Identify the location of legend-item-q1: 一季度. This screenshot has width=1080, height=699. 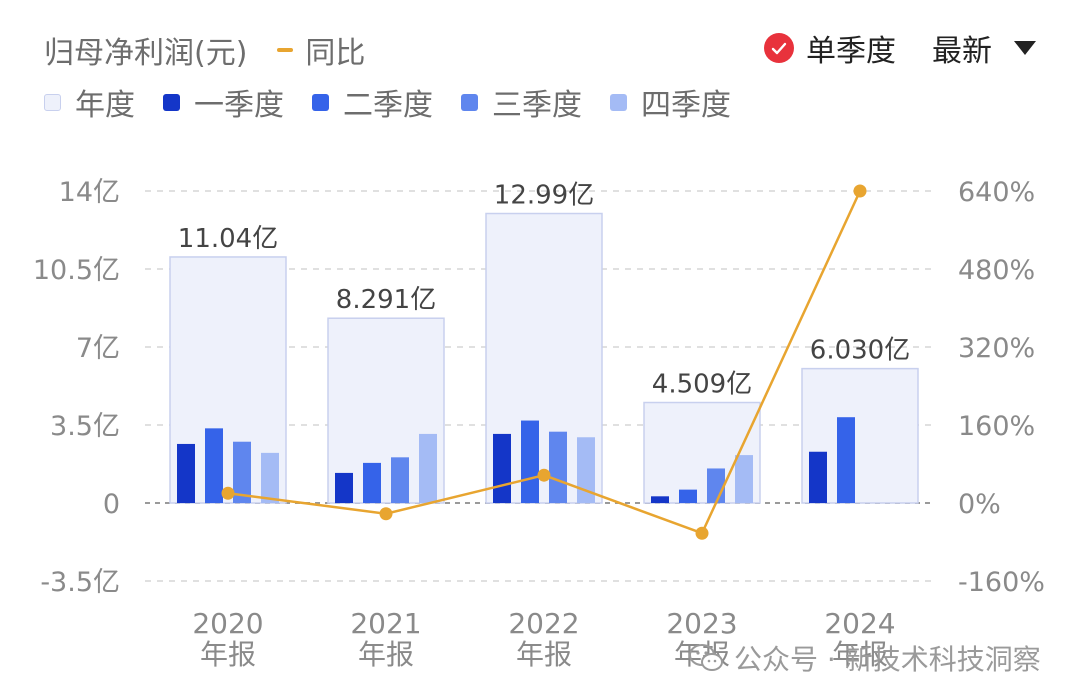
(223, 102).